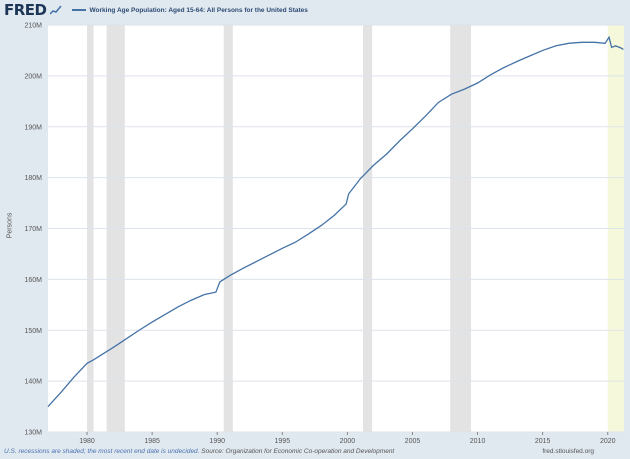  What do you see at coordinates (33, 382) in the screenshot?
I see `y-tick-label: 140M` at bounding box center [33, 382].